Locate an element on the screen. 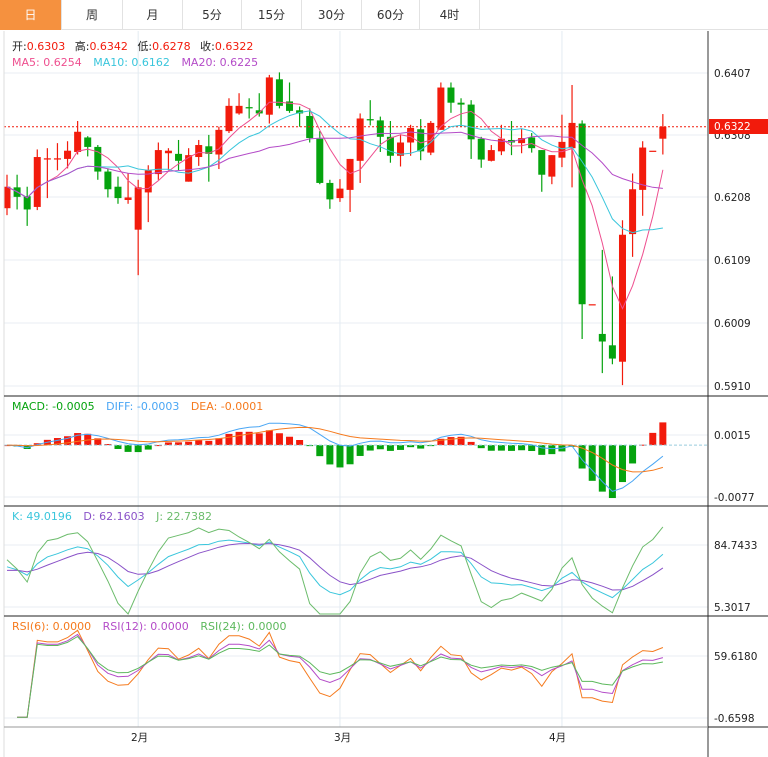  tab-15min: 15分 is located at coordinates (272, 15).